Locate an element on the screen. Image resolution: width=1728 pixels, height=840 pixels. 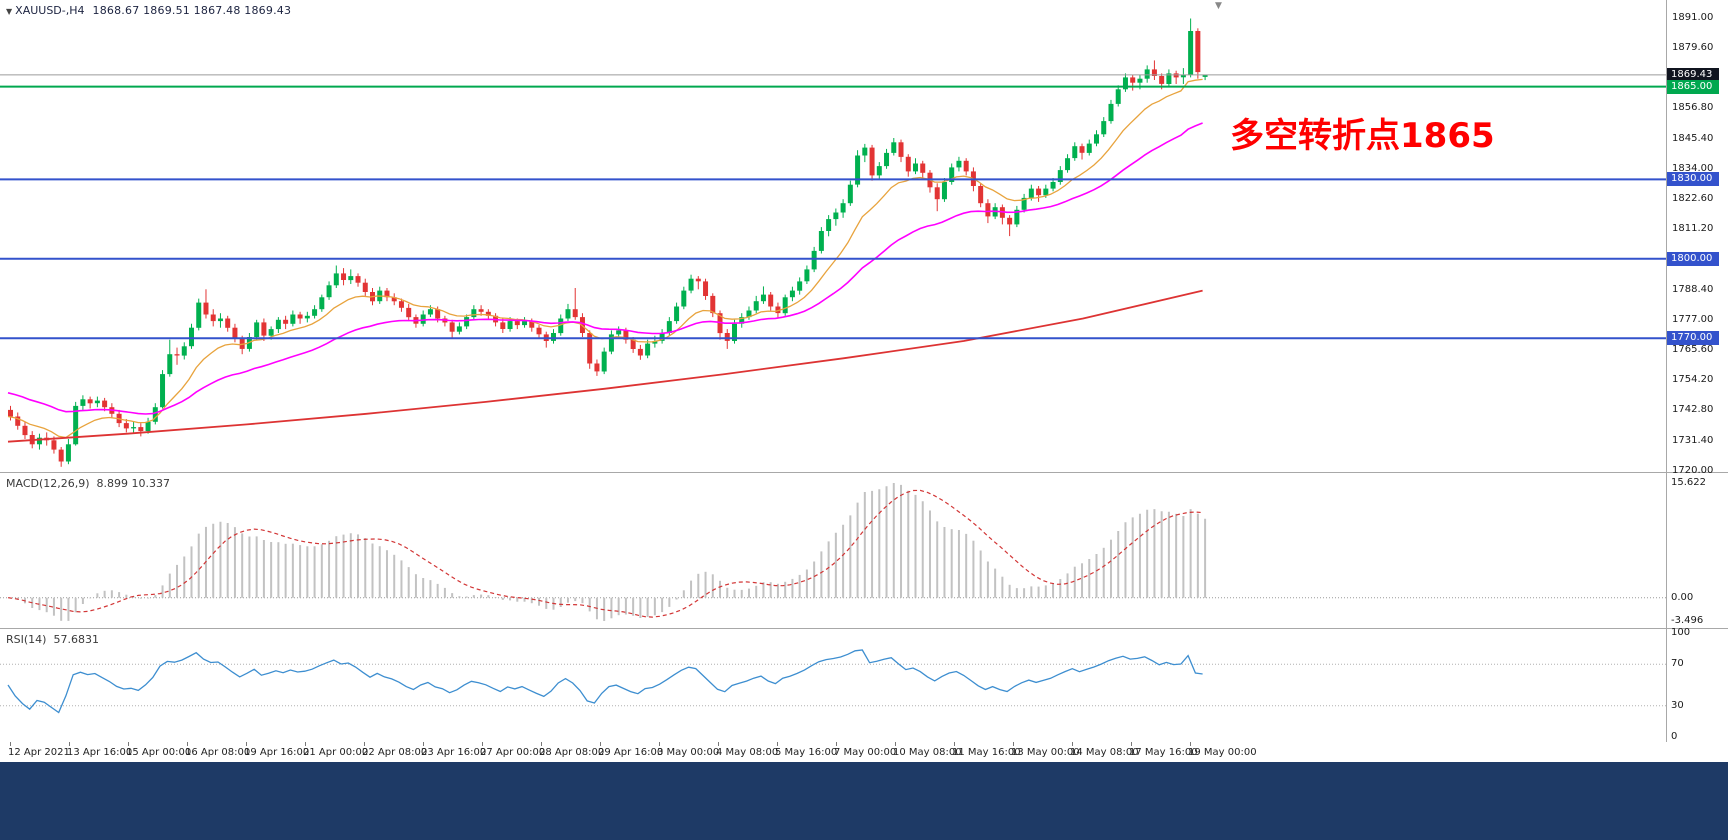
level-price-tag: 1770.00 is located at coordinates (1693, 338).